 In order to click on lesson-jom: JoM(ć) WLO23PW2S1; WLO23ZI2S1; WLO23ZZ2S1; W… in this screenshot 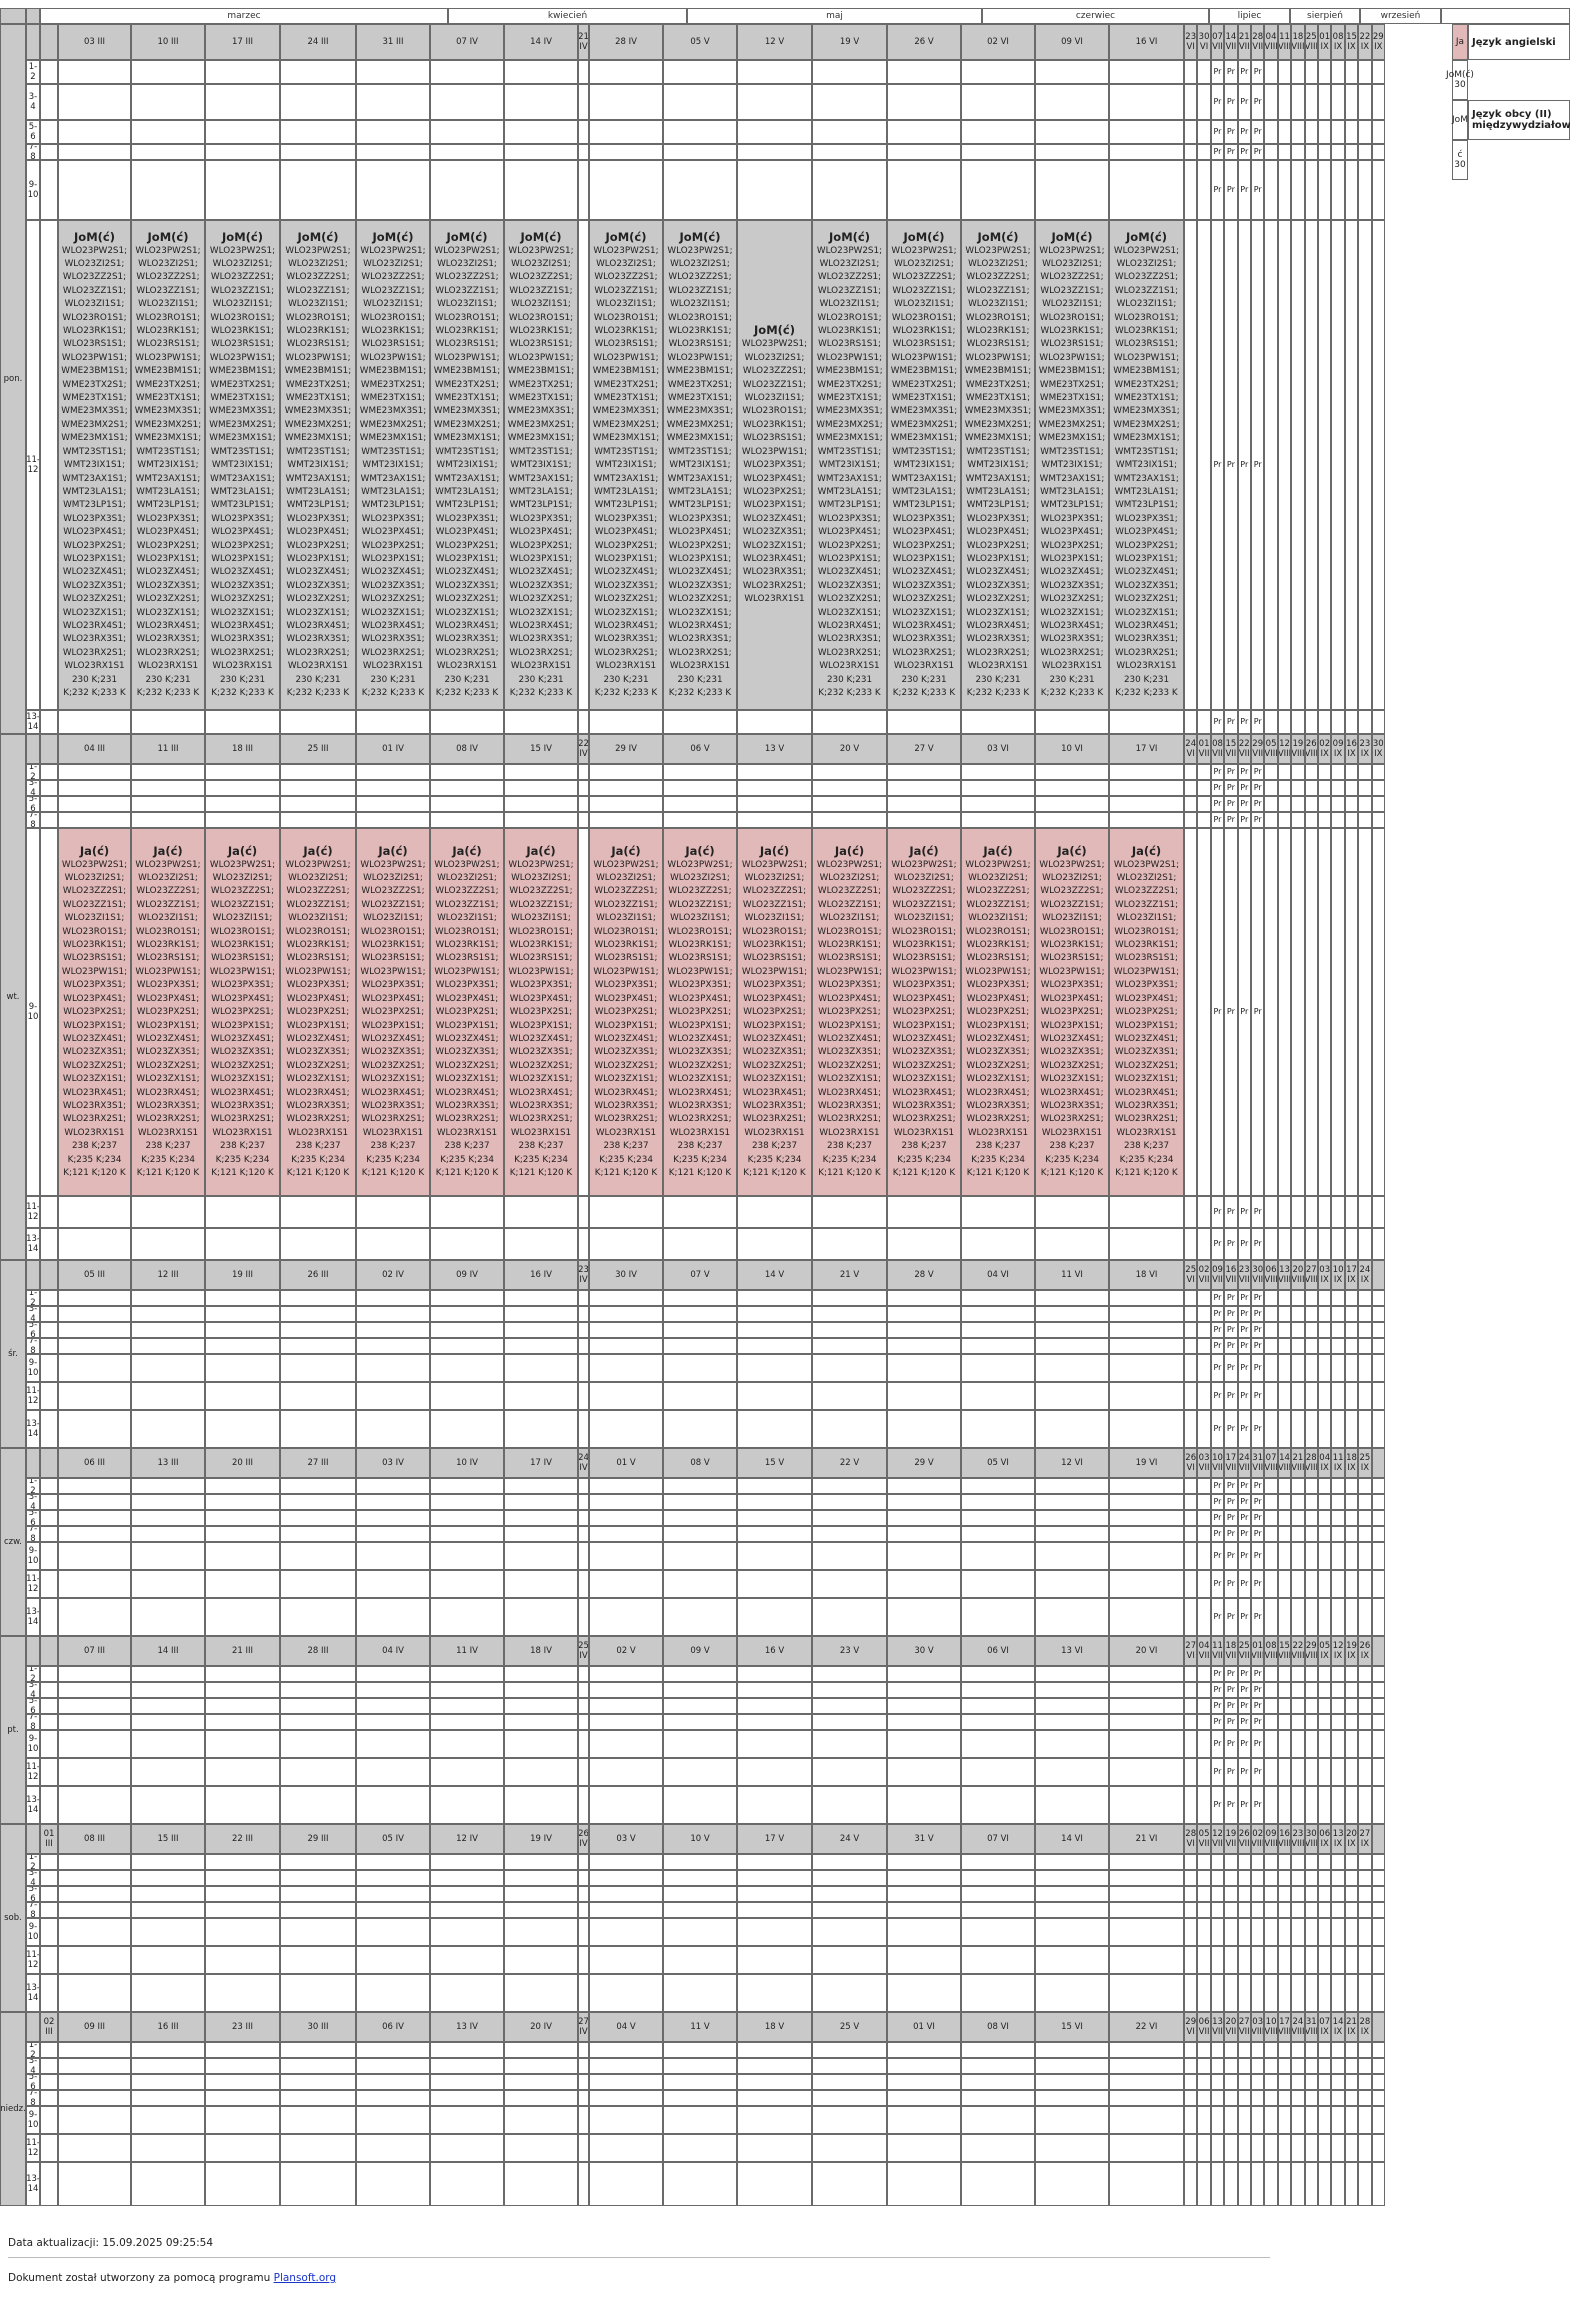, I will do `click(242, 465)`.